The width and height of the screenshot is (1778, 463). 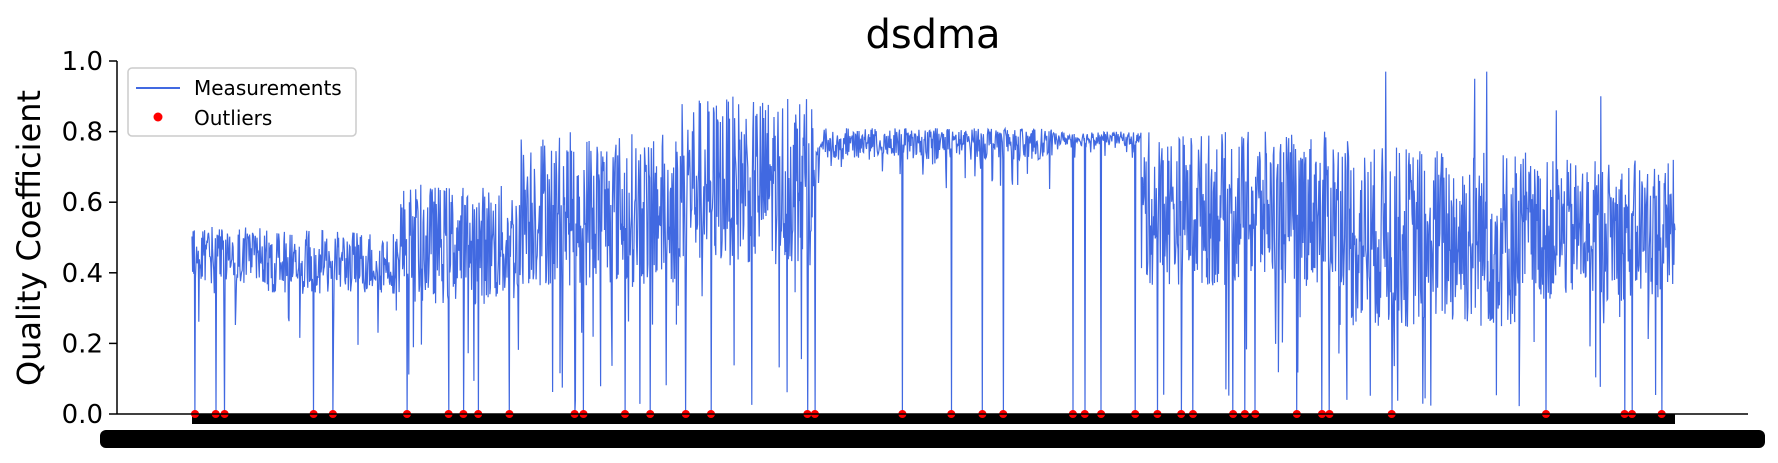 What do you see at coordinates (82, 62) in the screenshot?
I see `y-tick-label: 1.0` at bounding box center [82, 62].